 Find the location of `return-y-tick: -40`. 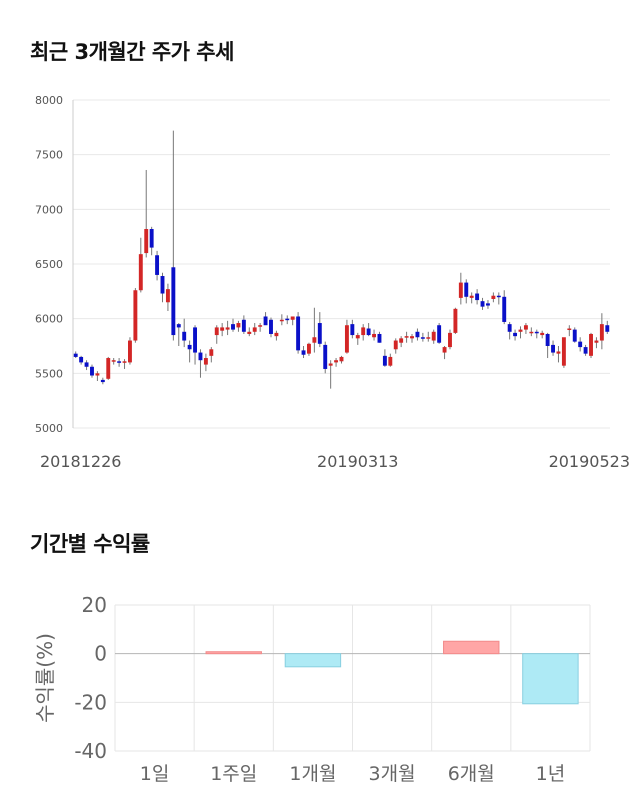

return-y-tick: -40 is located at coordinates (90, 751).